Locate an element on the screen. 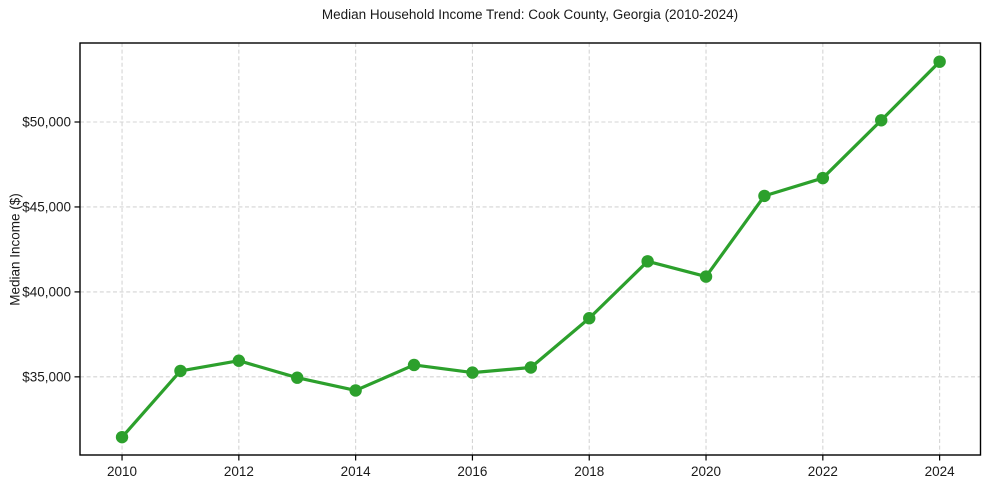 This screenshot has height=490, width=989. data-point-2014 is located at coordinates (355, 390).